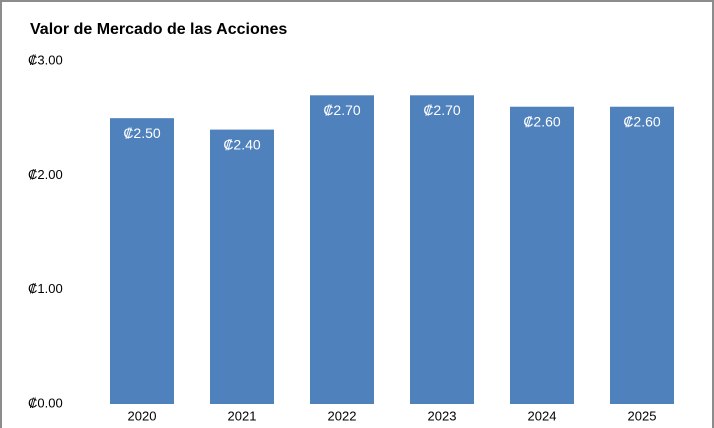  I want to click on x-tick-label: 2022, so click(342, 415).